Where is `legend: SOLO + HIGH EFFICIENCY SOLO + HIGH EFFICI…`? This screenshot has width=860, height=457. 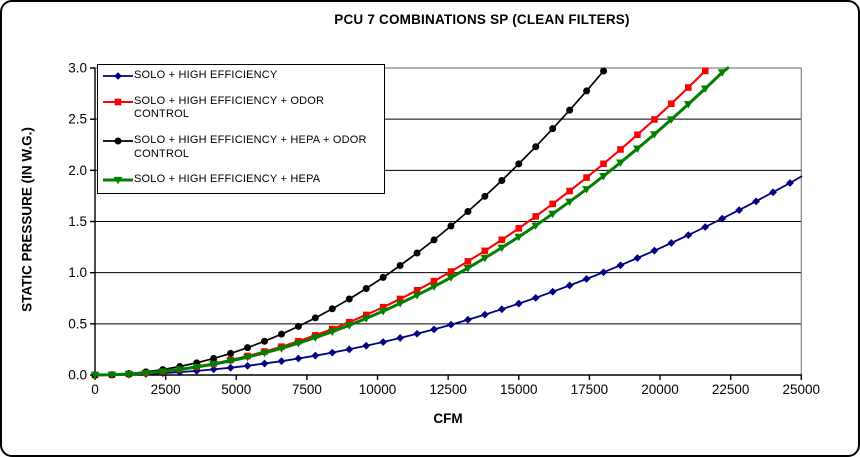 legend: SOLO + HIGH EFFICIENCY SOLO + HIGH EFFICI… is located at coordinates (241, 129).